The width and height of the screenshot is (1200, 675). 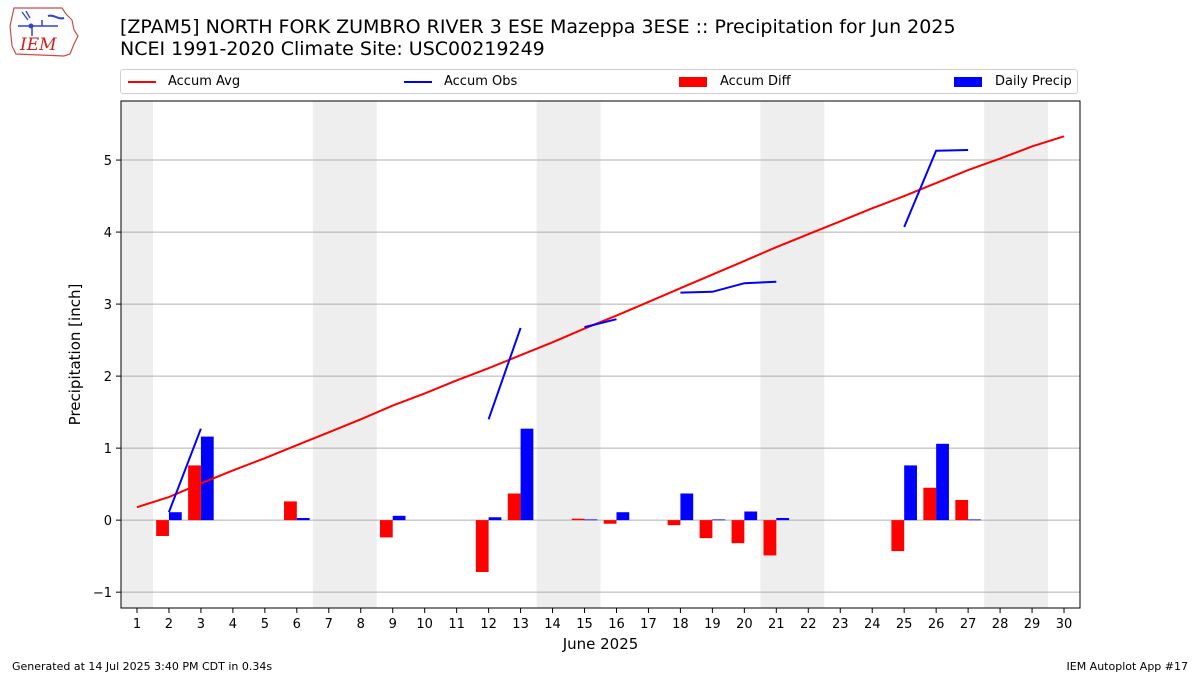 I want to click on x-tick-label: 24, so click(x=872, y=624).